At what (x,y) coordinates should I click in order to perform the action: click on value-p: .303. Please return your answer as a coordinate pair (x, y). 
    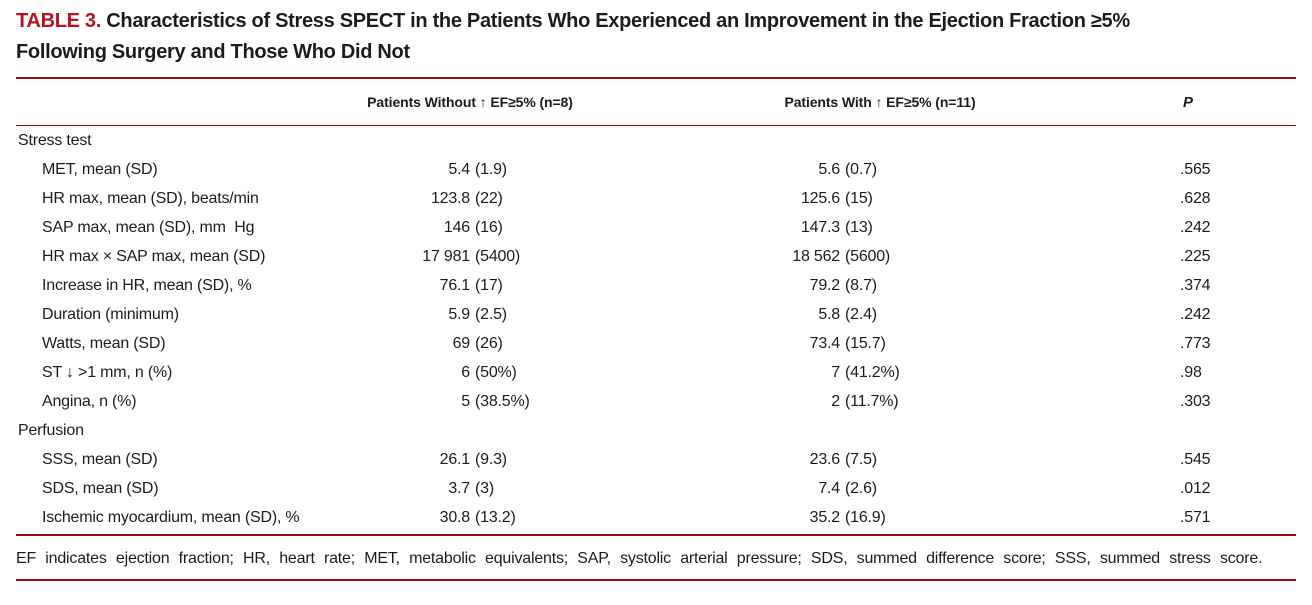
    Looking at the image, I should click on (1195, 401).